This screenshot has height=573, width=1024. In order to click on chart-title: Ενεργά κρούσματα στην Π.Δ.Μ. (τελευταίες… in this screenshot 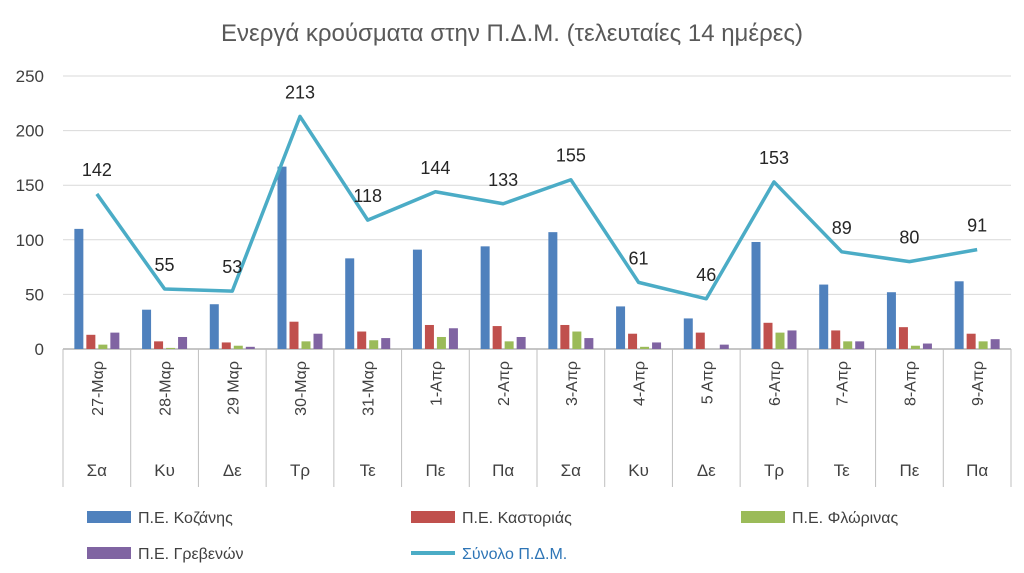, I will do `click(512, 33)`.